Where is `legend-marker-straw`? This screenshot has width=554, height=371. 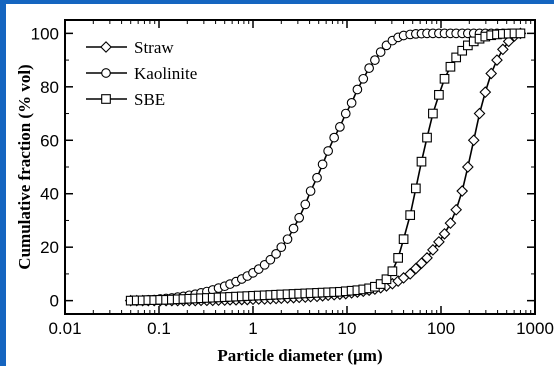
legend-marker-straw is located at coordinates (106, 47).